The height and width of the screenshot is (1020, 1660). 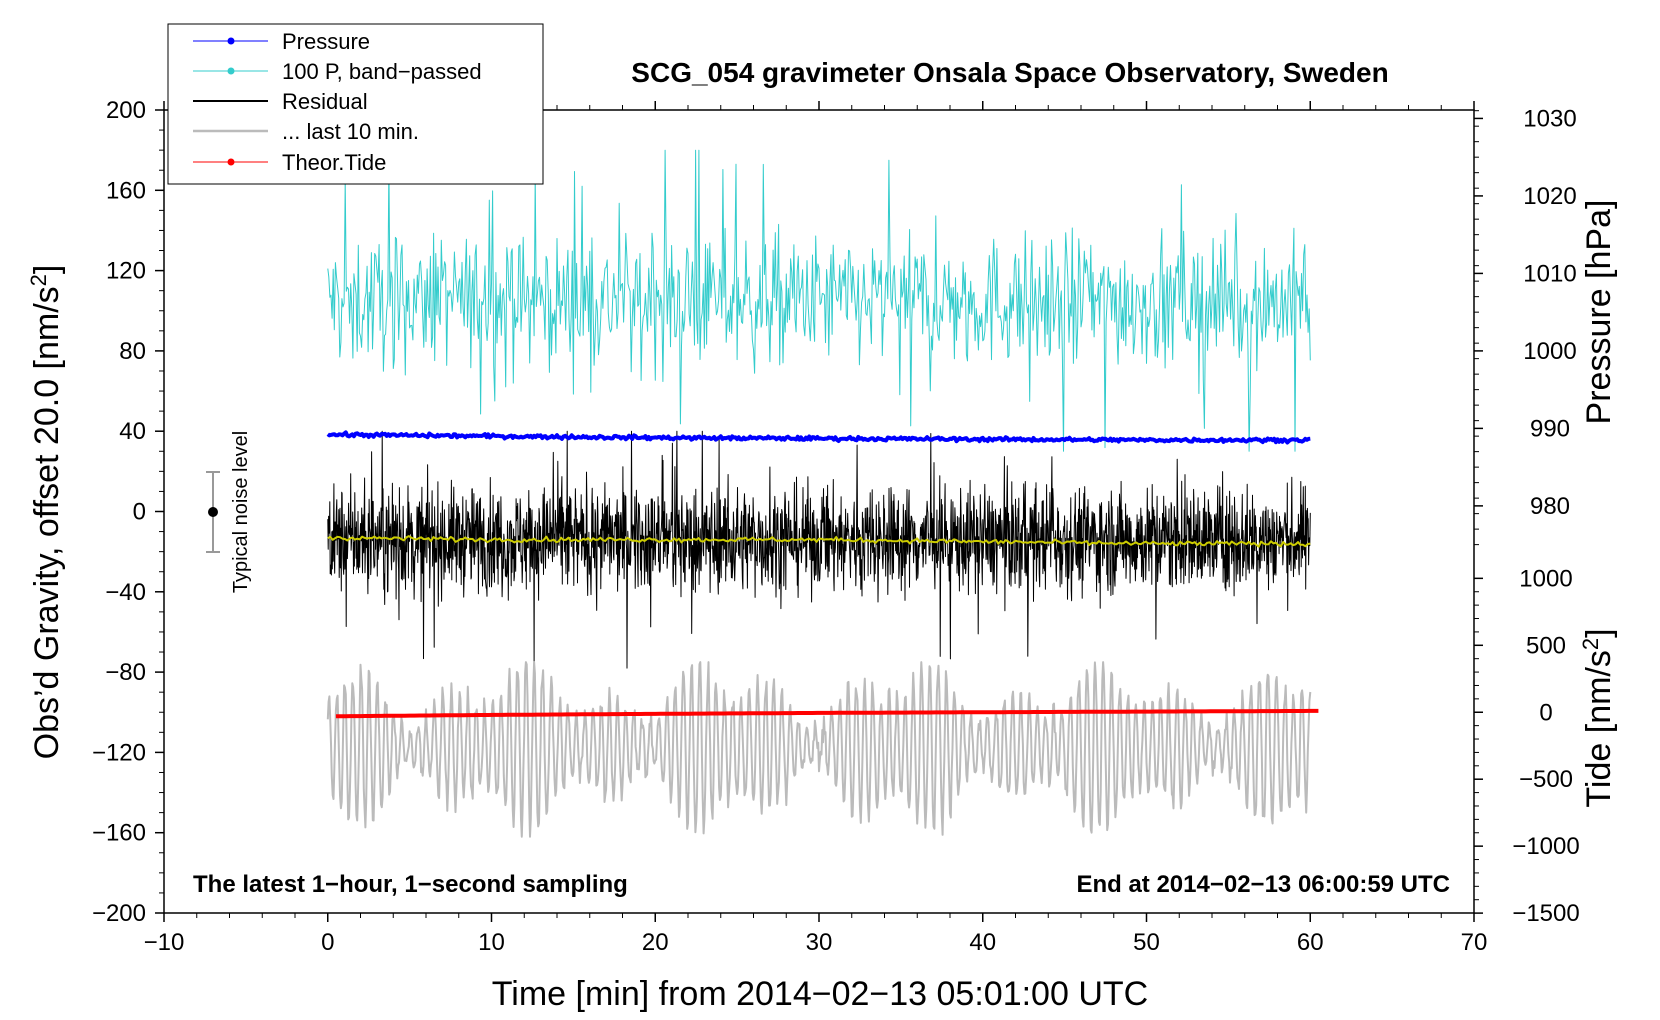 I want to click on legend-item-tide: Theor.Tide, so click(x=289, y=162).